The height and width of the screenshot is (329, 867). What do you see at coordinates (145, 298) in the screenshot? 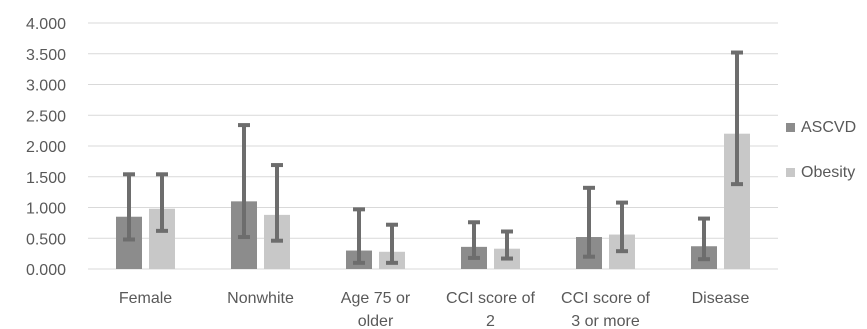
I see `x-tick-label: Female` at bounding box center [145, 298].